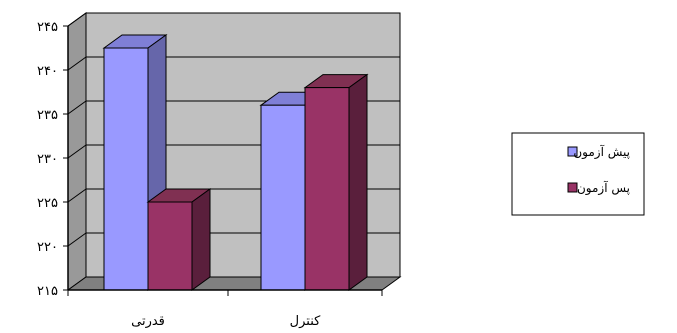  I want to click on y-tick-label: ۲۲۰, so click(47, 247).